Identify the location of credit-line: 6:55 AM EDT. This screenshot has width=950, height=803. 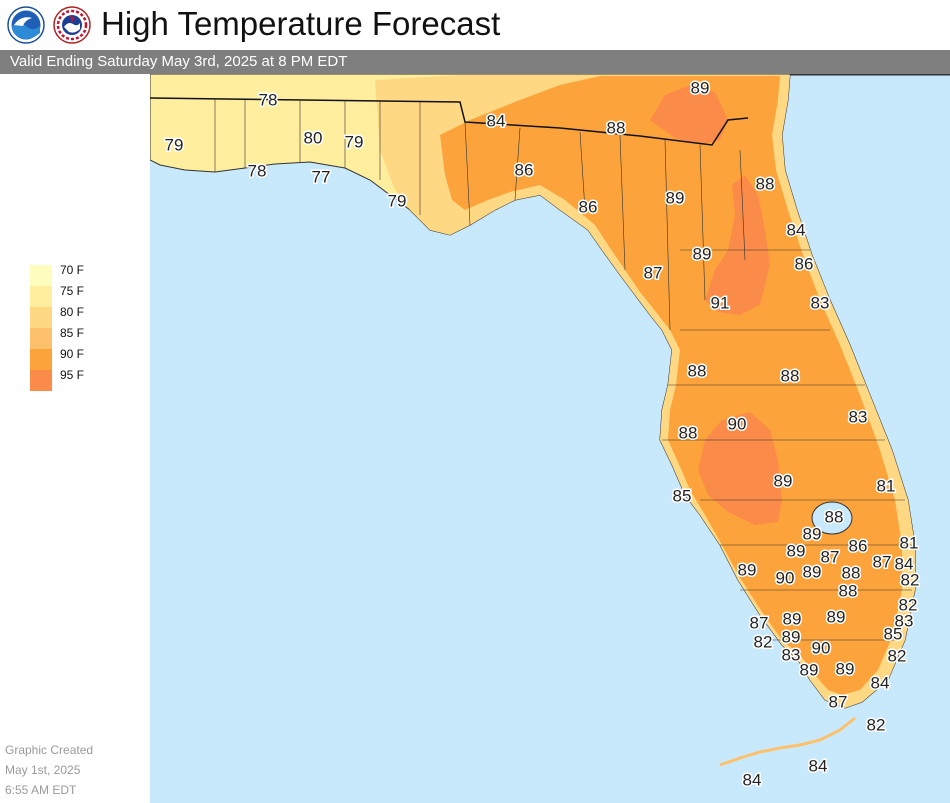
(41, 790).